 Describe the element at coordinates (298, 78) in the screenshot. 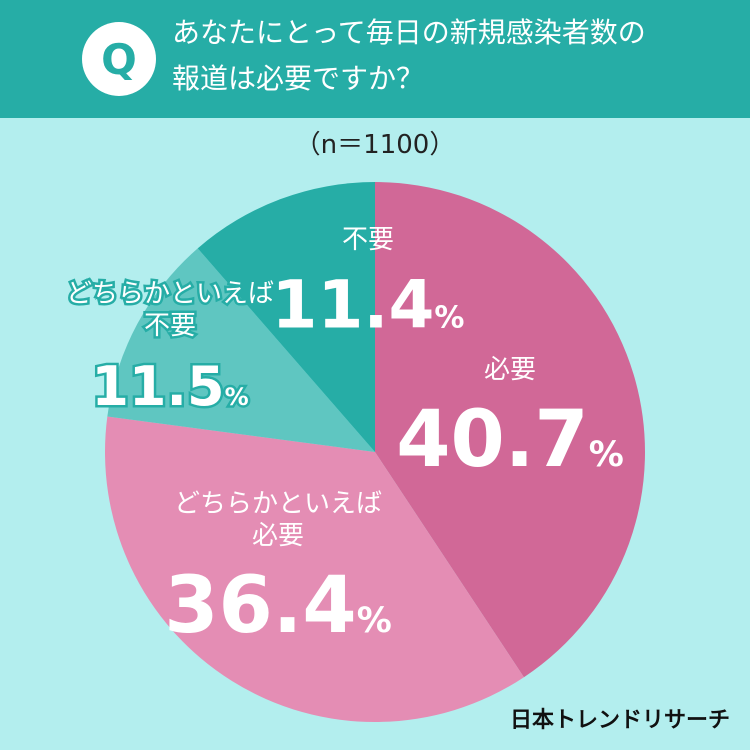

I see `question-line-2: 報道は必要ですか？` at that location.